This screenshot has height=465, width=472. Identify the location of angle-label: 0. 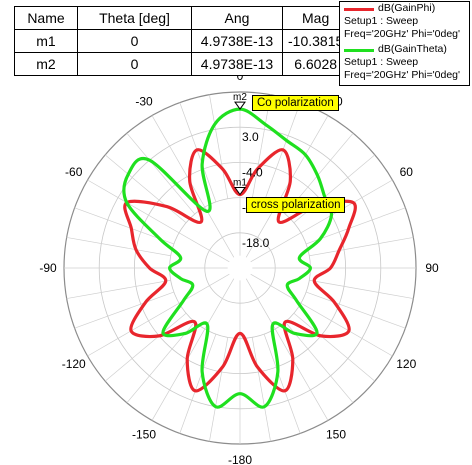
(240, 76).